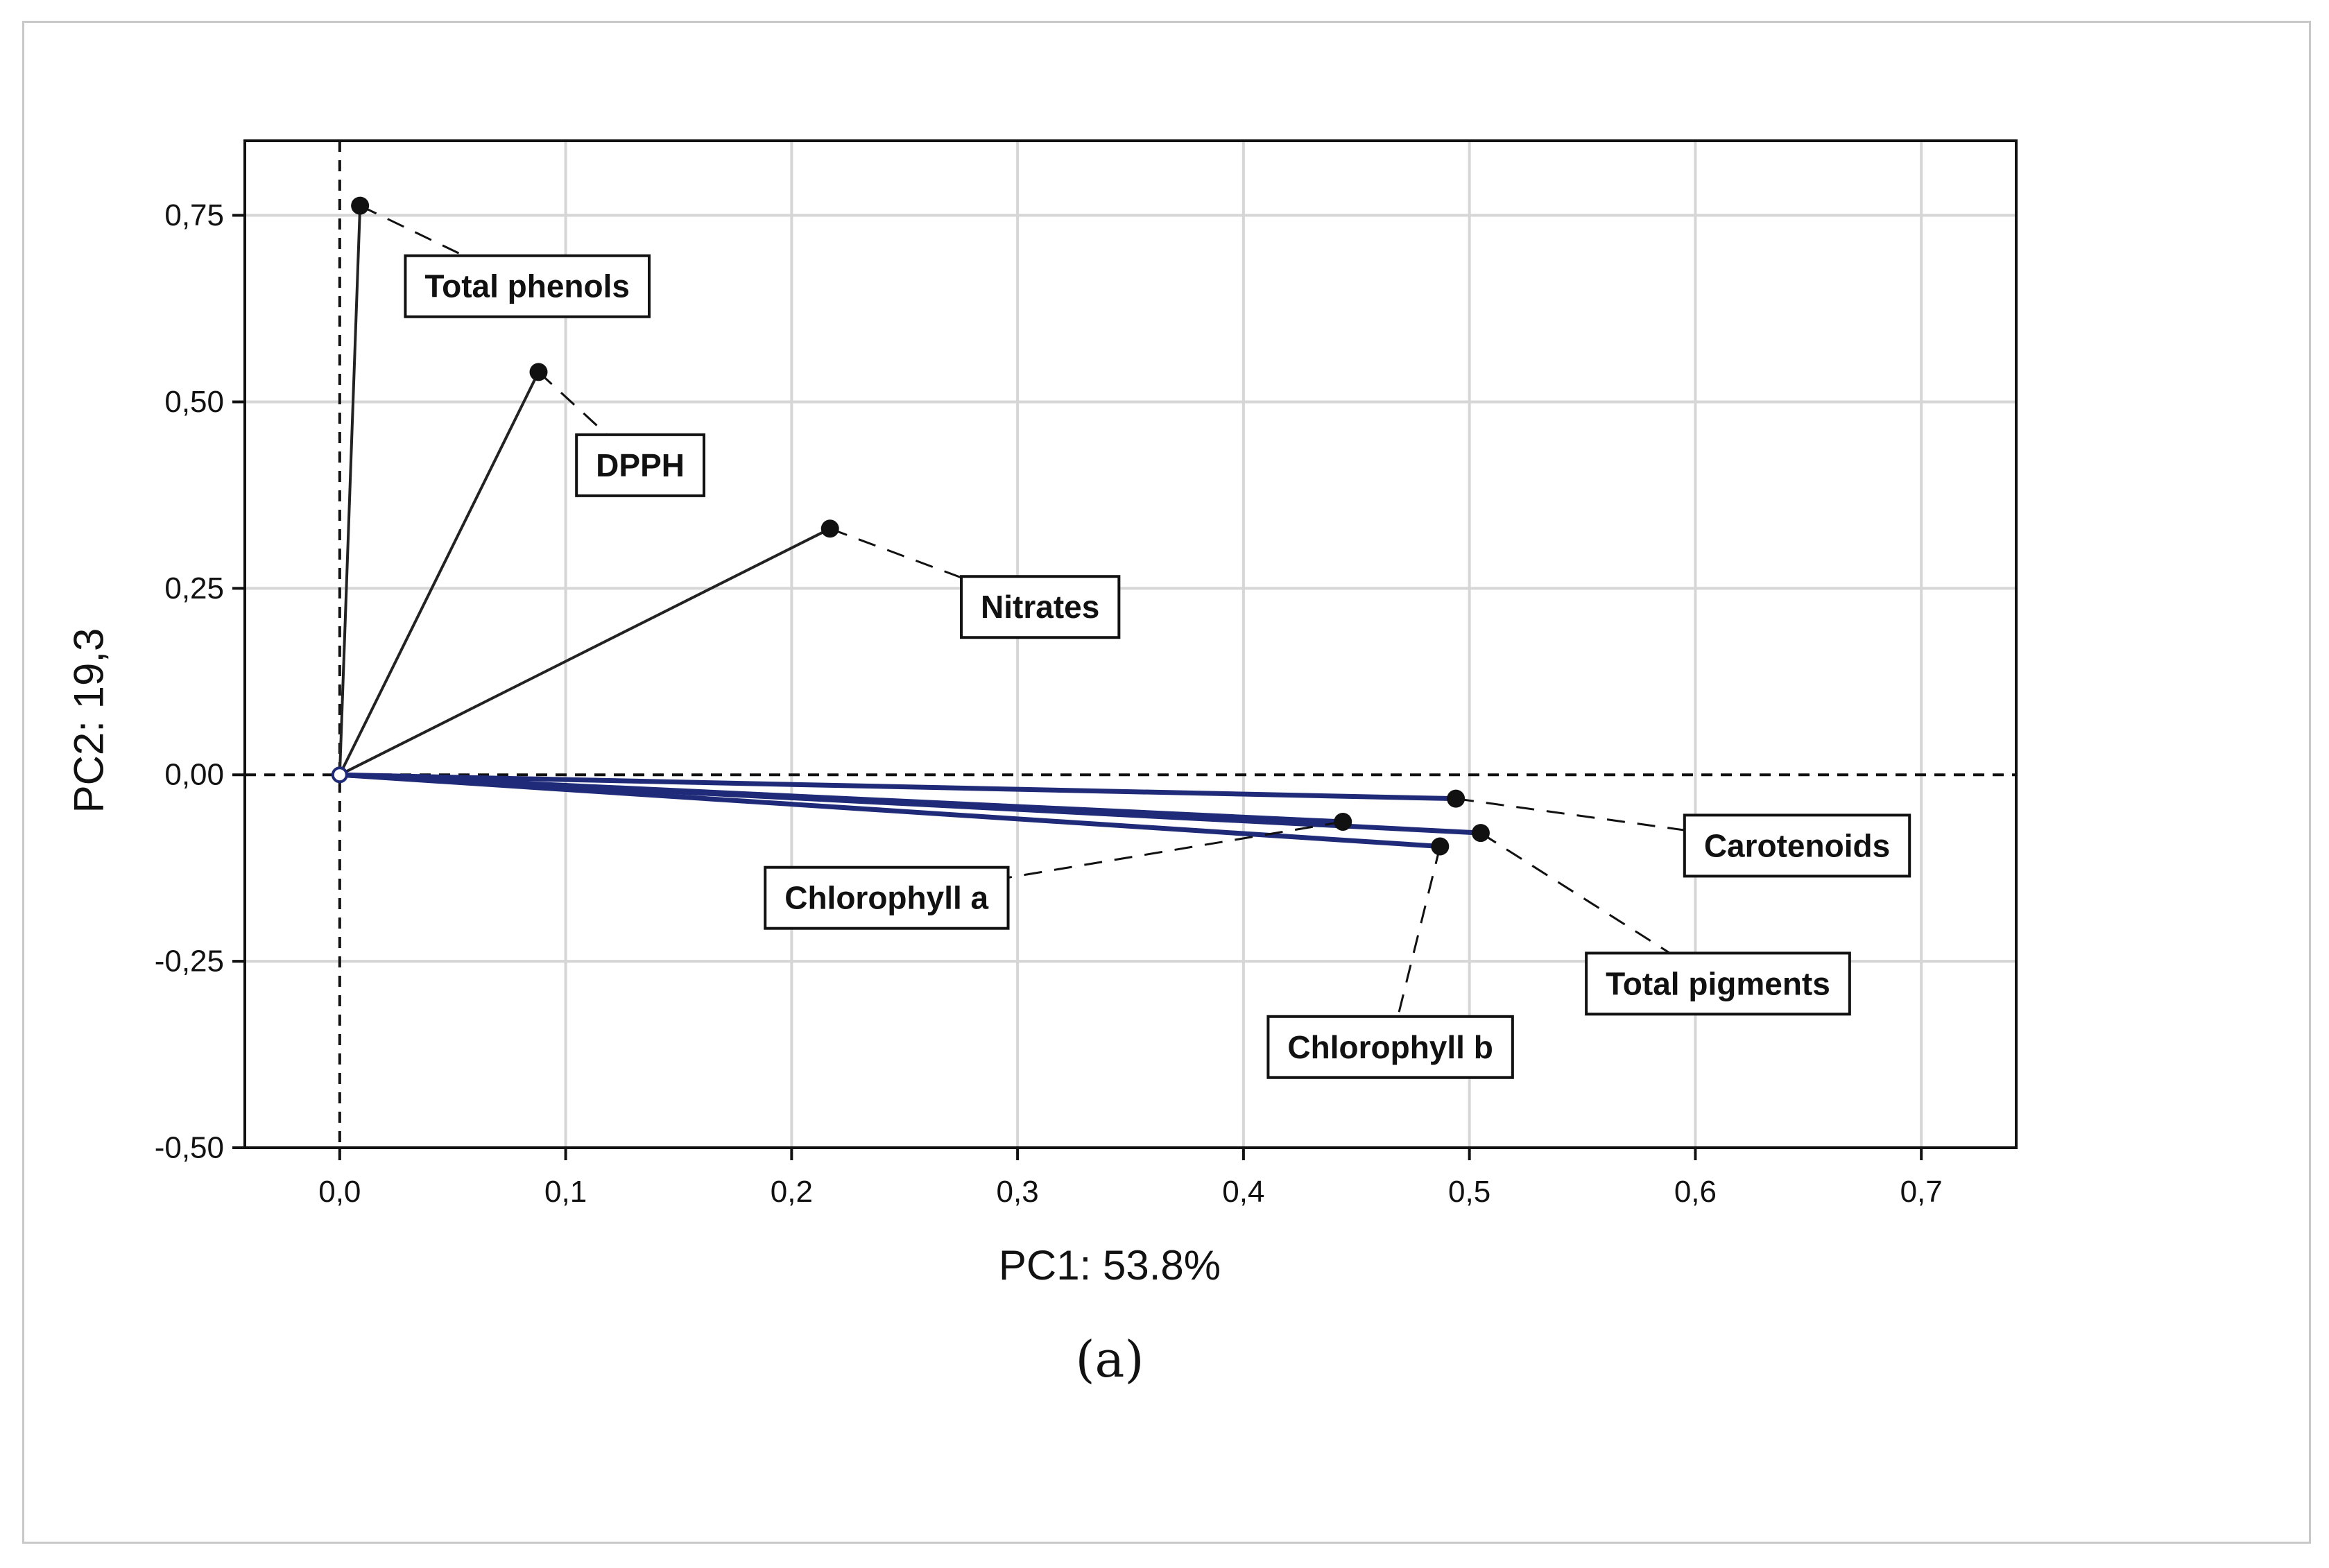 Image resolution: width=2329 pixels, height=1568 pixels. I want to click on point-label-group: Carotenoids, so click(1797, 846).